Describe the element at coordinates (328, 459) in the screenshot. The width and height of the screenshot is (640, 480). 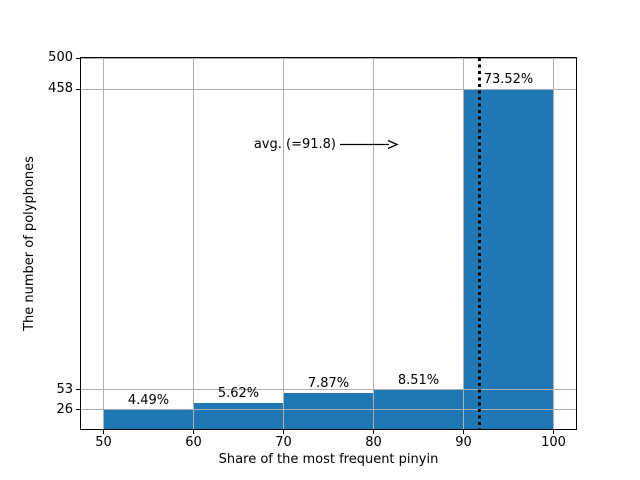
I see `x-axis-label: Share of the most frequent pinyin` at that location.